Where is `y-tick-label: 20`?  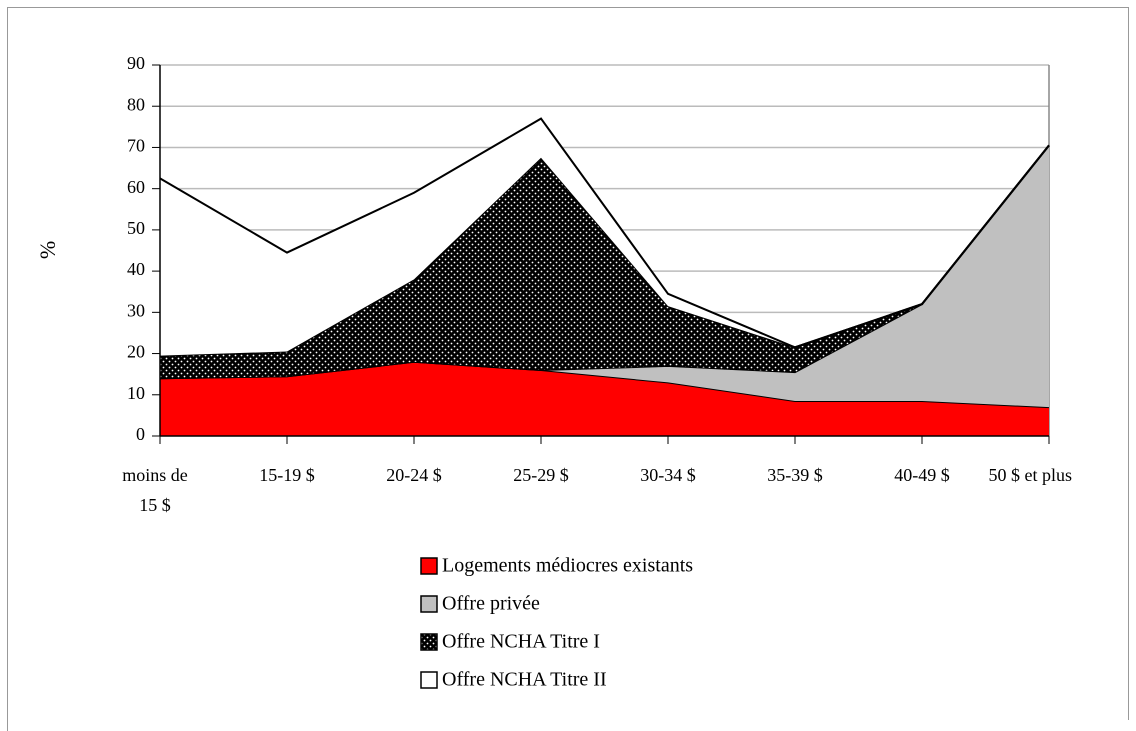
y-tick-label: 20 is located at coordinates (136, 352).